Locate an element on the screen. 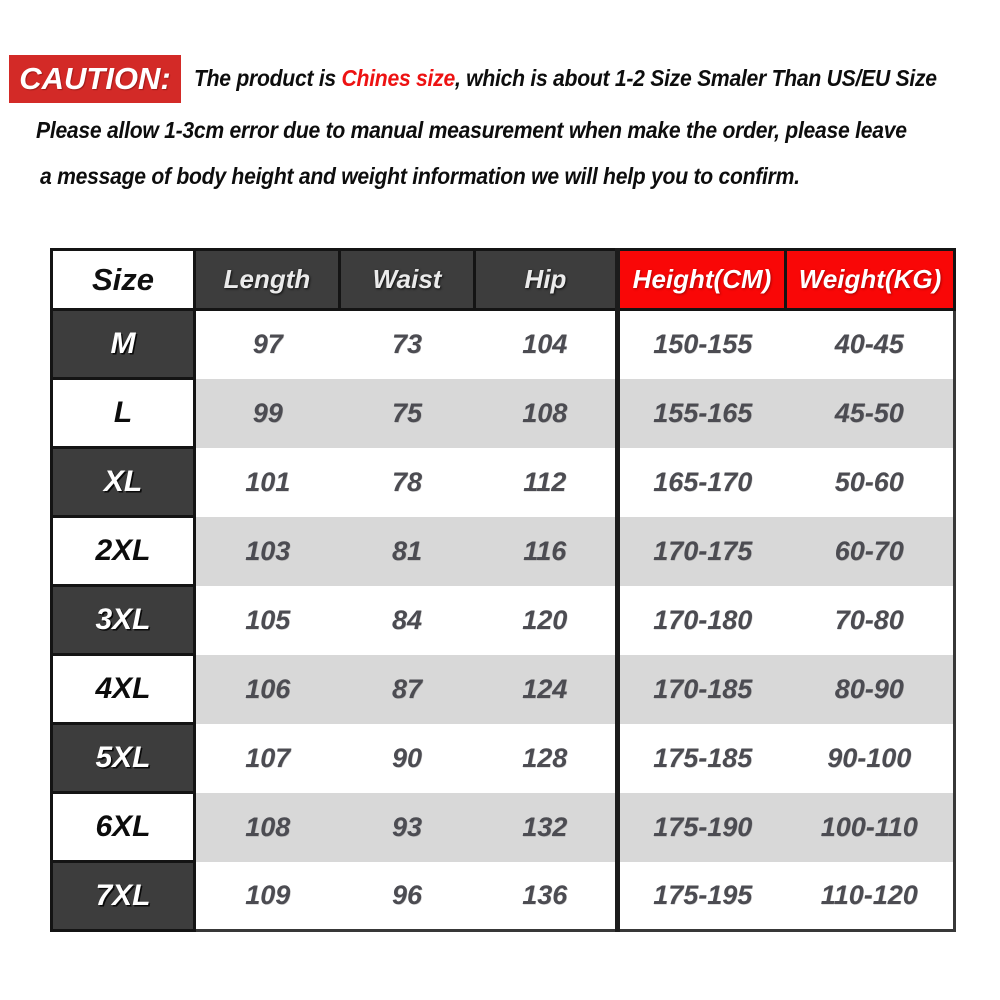 The image size is (1000, 1000). table-row: M 97 73 104 150-155 40-45 is located at coordinates (502, 344).